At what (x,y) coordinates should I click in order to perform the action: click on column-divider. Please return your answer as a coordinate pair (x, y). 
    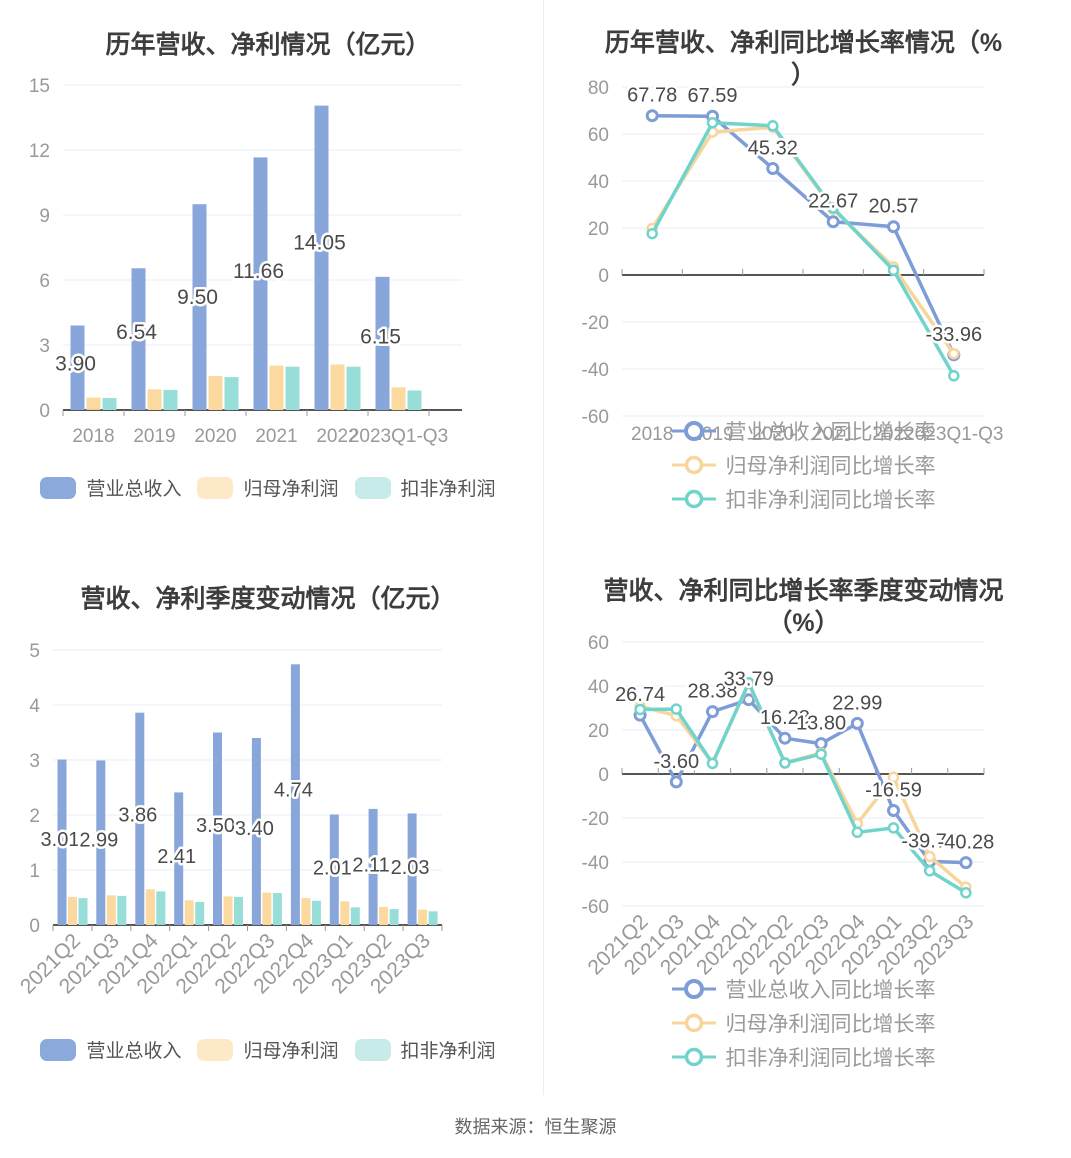
    Looking at the image, I should click on (543, 547).